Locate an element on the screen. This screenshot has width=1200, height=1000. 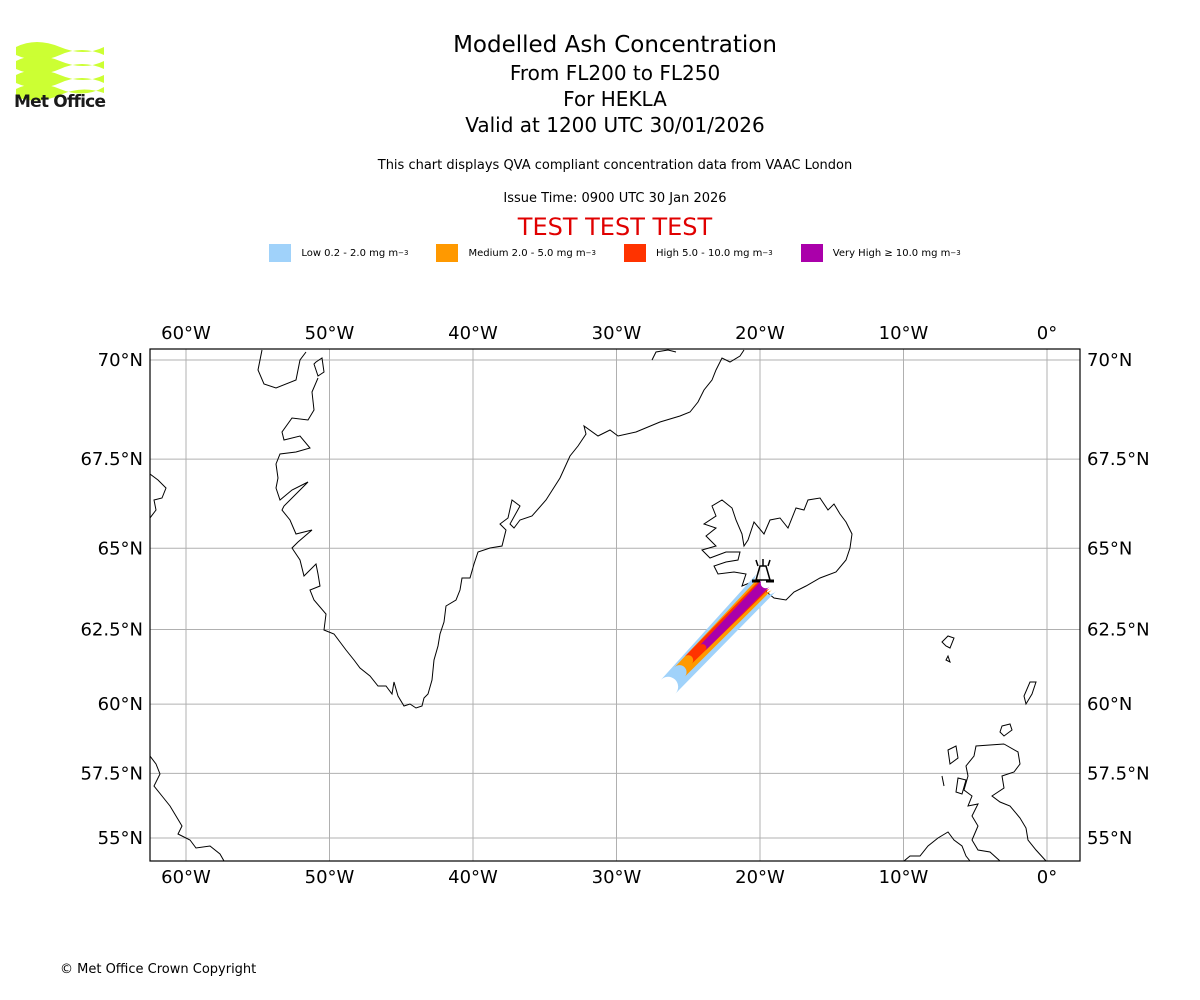
legend-item-very-high: Very High ≥ 10.0 mg m −3 is located at coordinates (880, 253).